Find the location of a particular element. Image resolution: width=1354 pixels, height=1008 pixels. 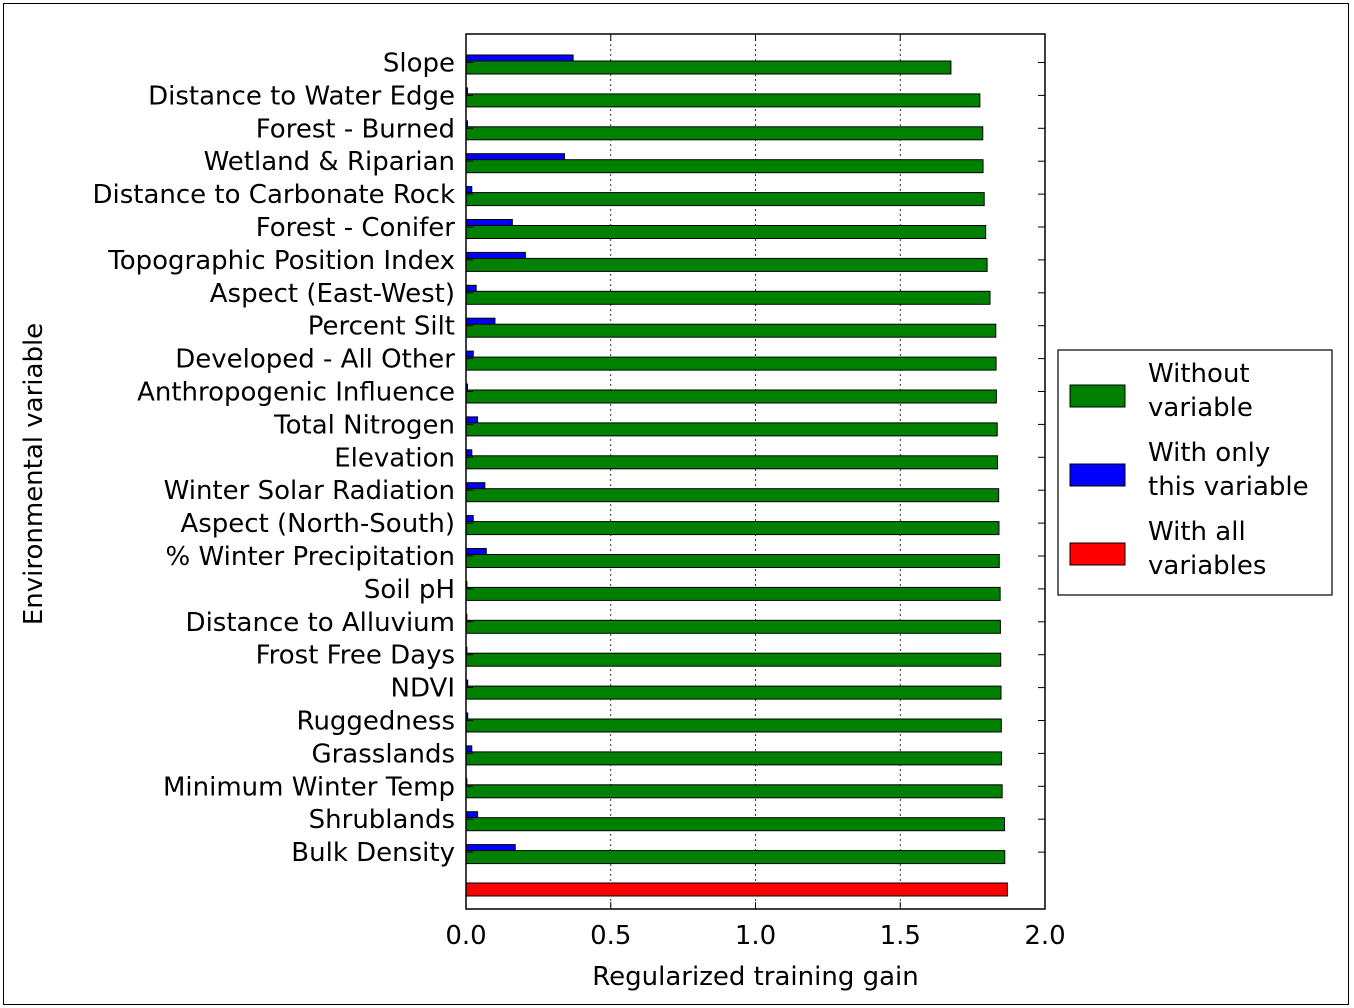

y-tick-label: Topographic Position Index is located at coordinates (281, 261).